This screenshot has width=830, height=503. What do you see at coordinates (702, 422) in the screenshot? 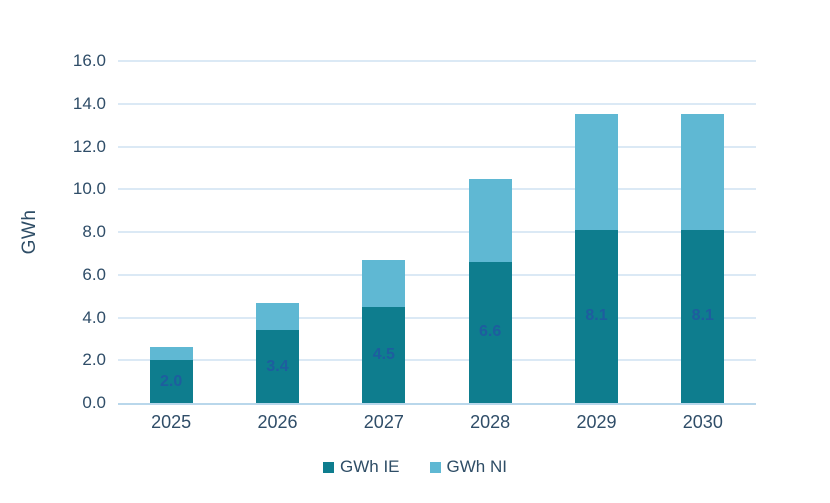
I see `x-tick-label: 2030` at bounding box center [702, 422].